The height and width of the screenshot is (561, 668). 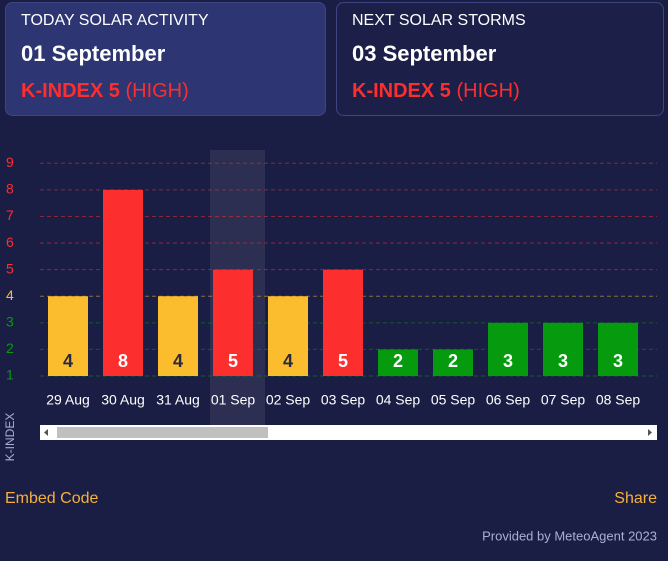 I want to click on storm-card, so click(x=500, y=59).